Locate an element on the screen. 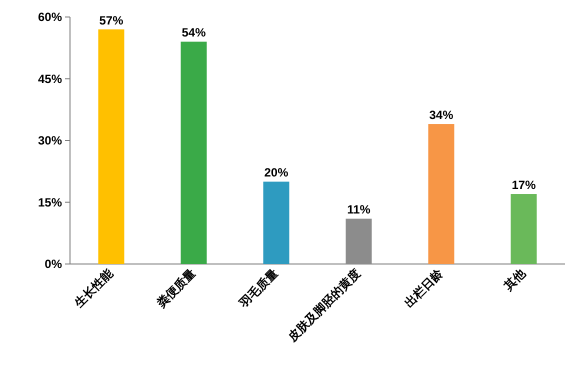 Image resolution: width=579 pixels, height=375 pixels. x-tick-label: 皮肤及脚胫的黄度 is located at coordinates (323, 305).